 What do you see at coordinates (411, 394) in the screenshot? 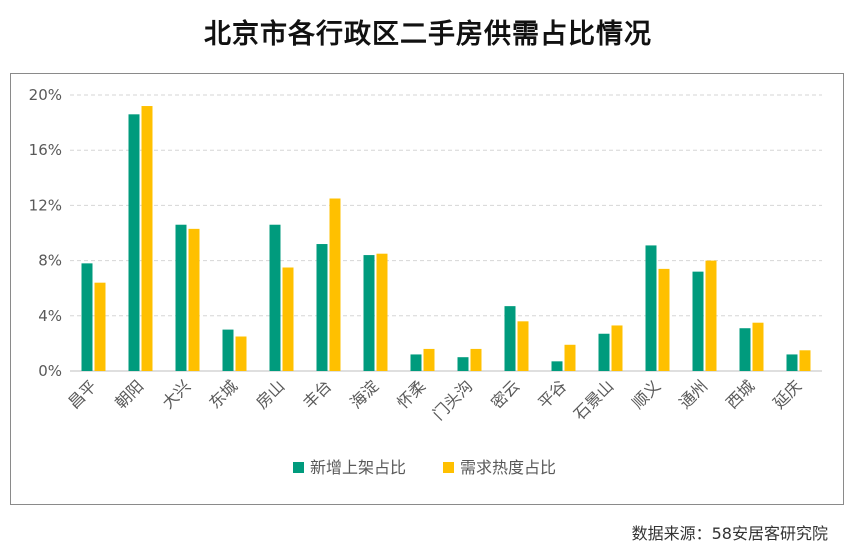
I see `x-tick-label: 怀柔` at bounding box center [411, 394].